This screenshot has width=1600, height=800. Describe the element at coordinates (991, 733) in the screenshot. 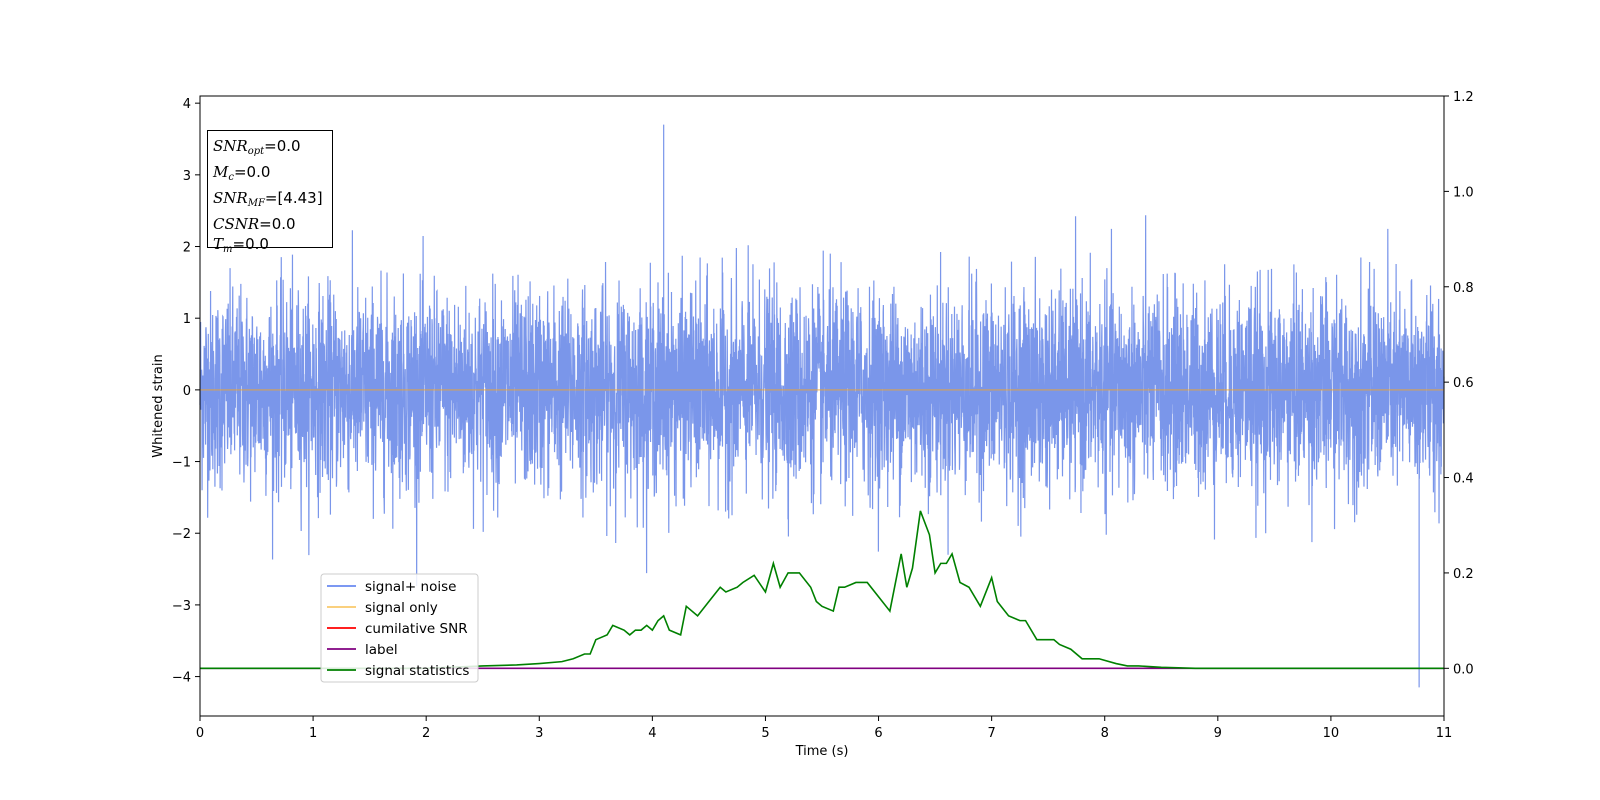

I see `x-tick-label: 7` at that location.